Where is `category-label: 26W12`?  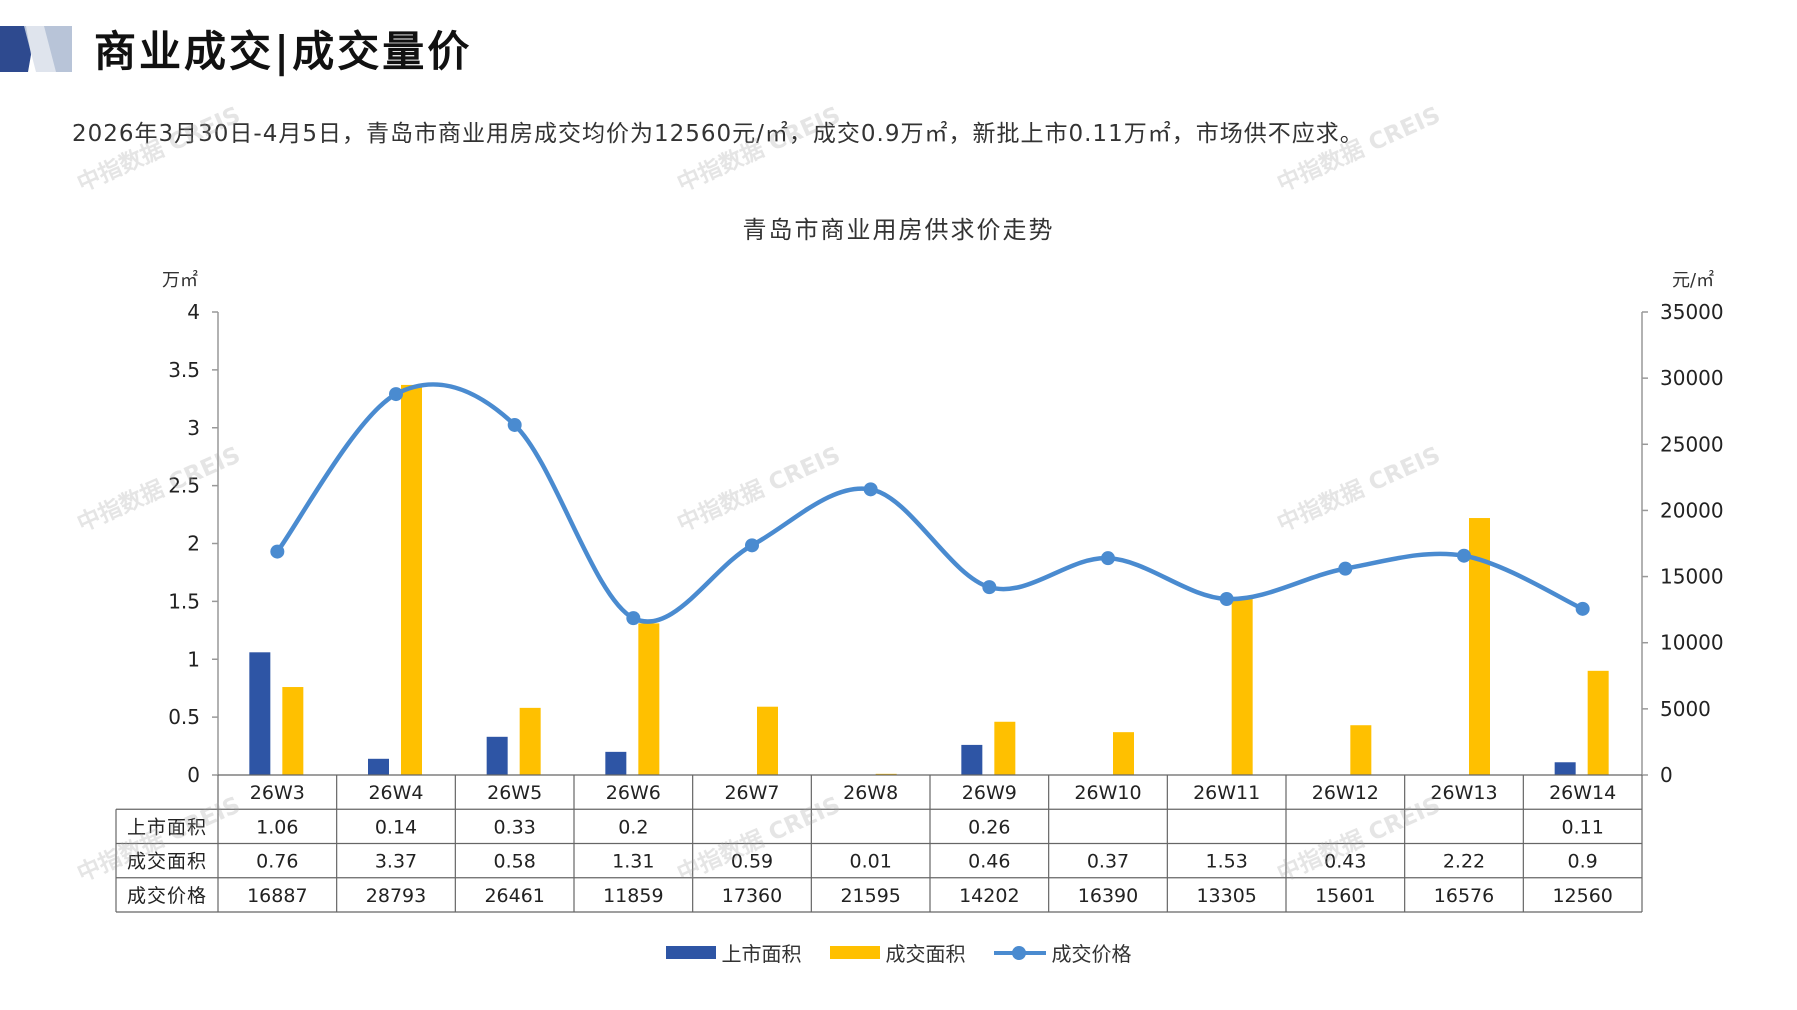 category-label: 26W12 is located at coordinates (1345, 793).